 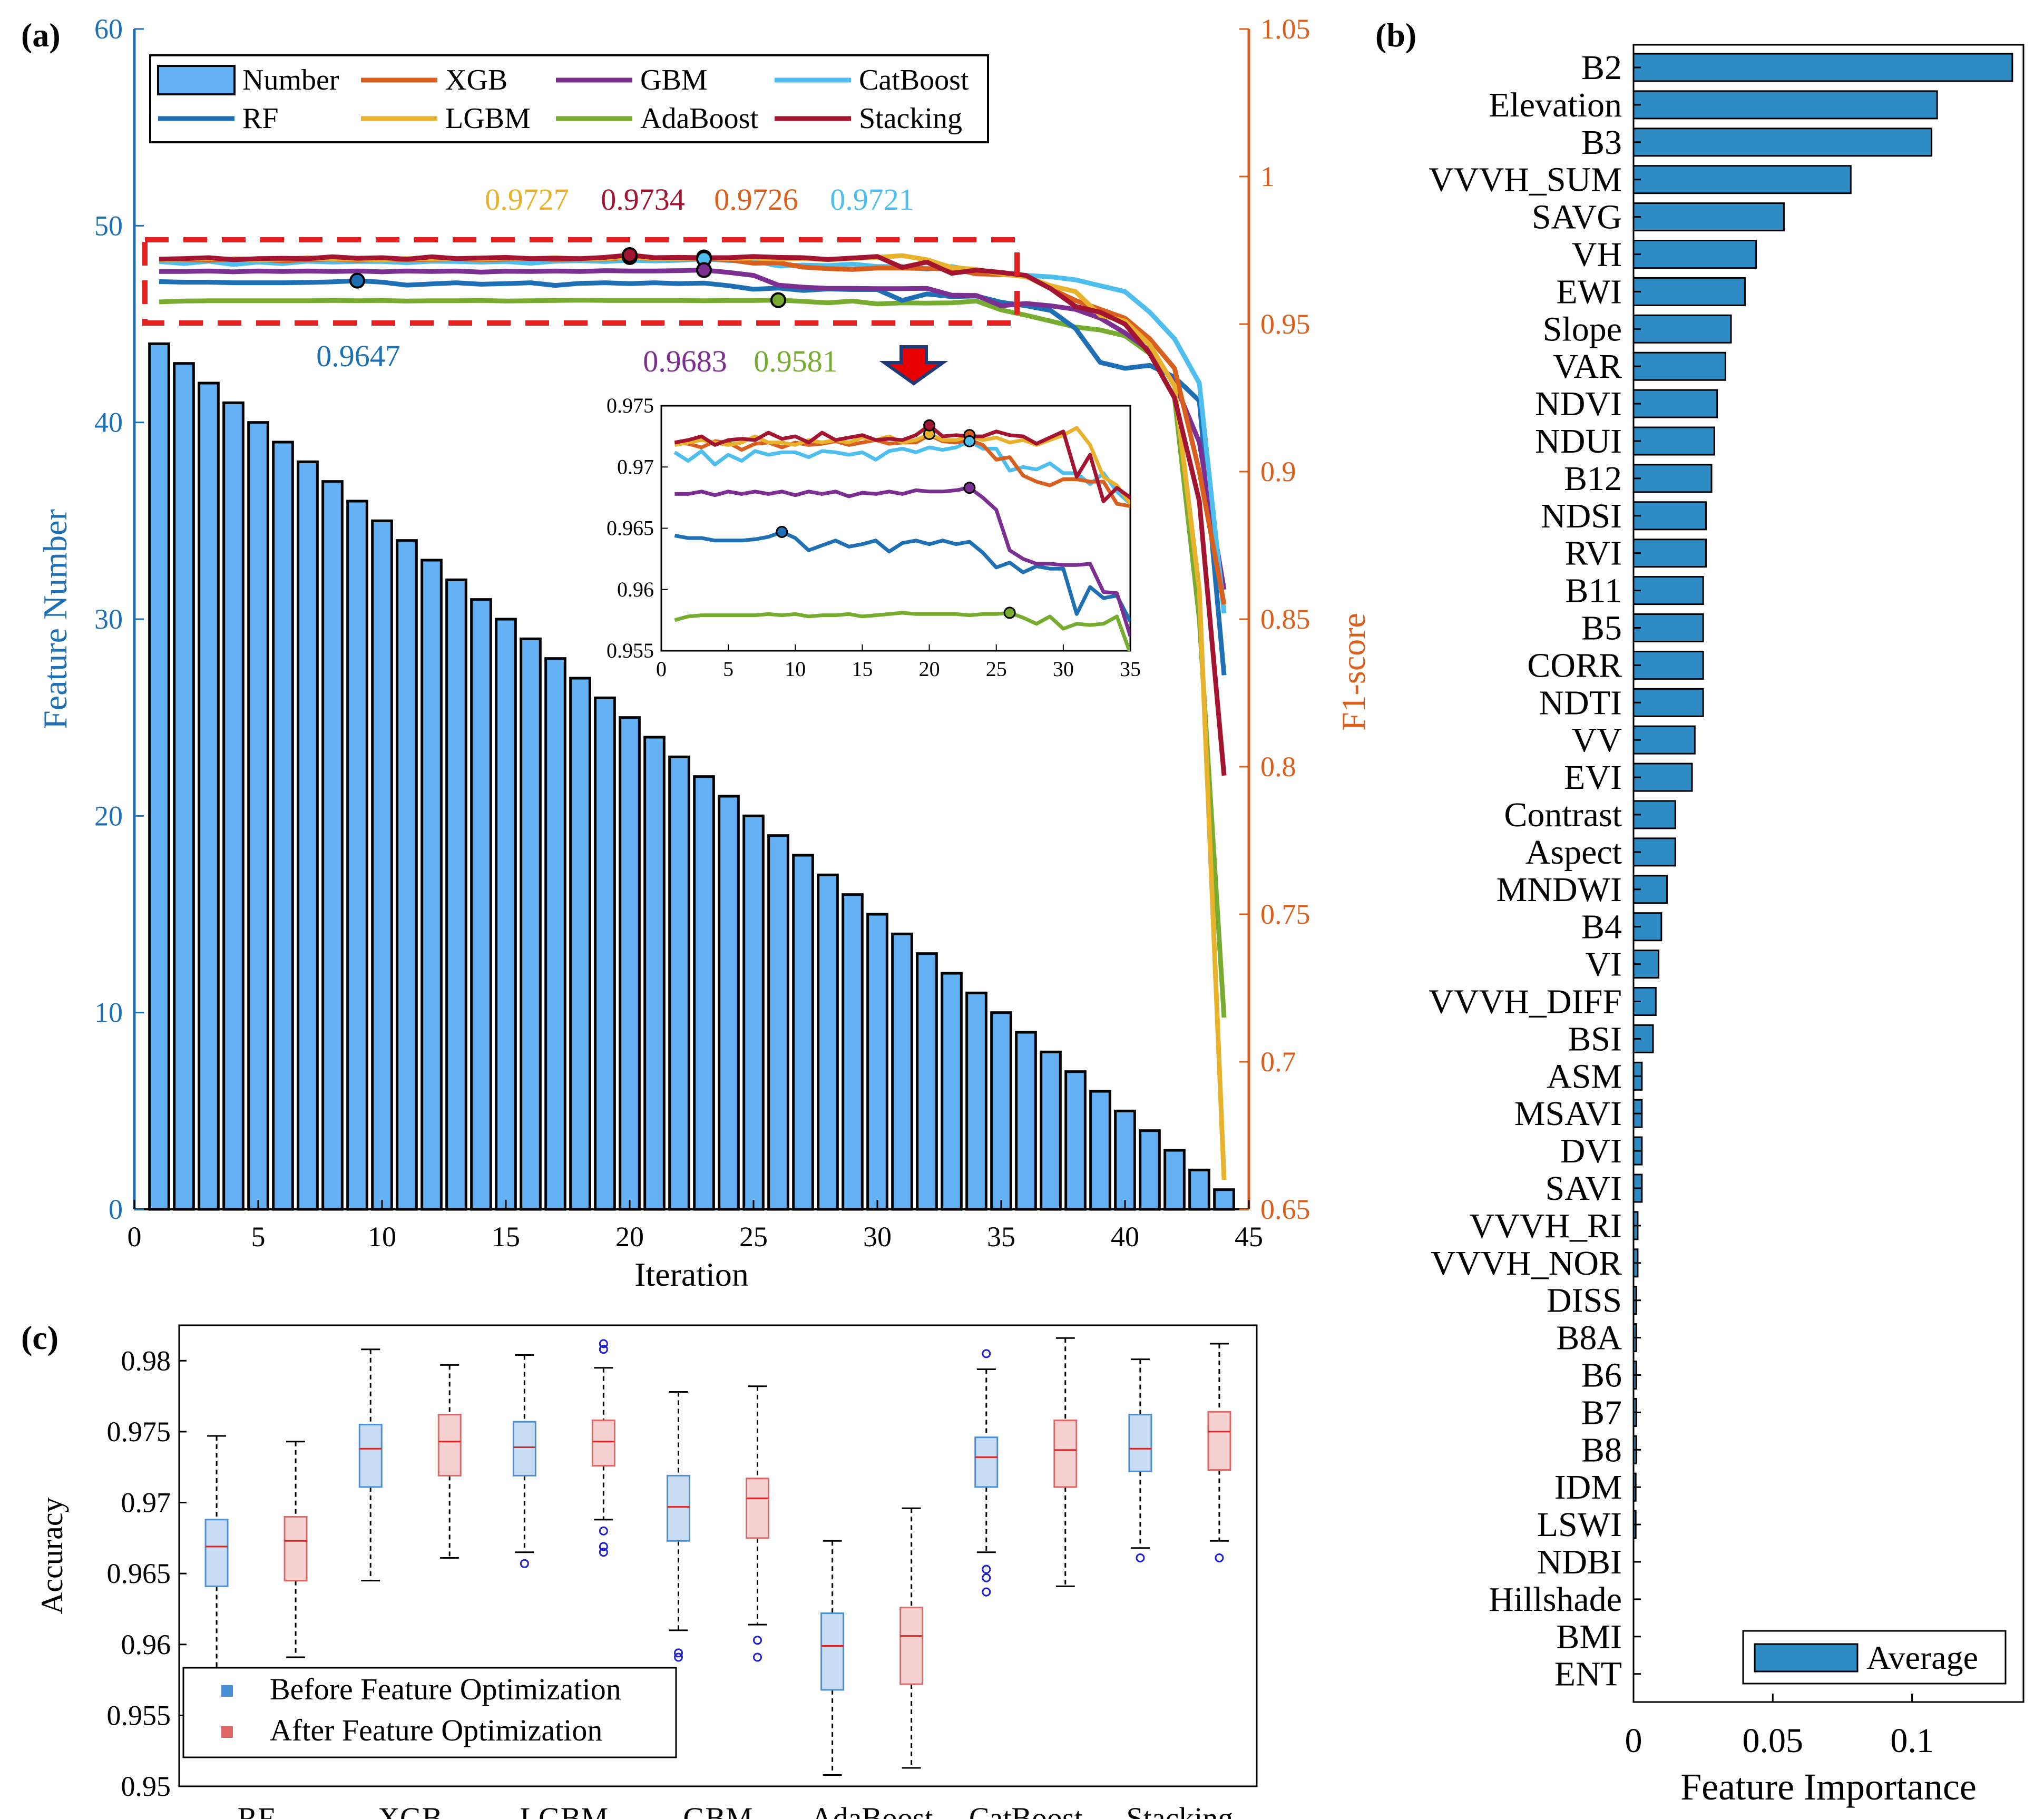 What do you see at coordinates (863, 669) in the screenshot?
I see `inset-x-tick-label: 15` at bounding box center [863, 669].